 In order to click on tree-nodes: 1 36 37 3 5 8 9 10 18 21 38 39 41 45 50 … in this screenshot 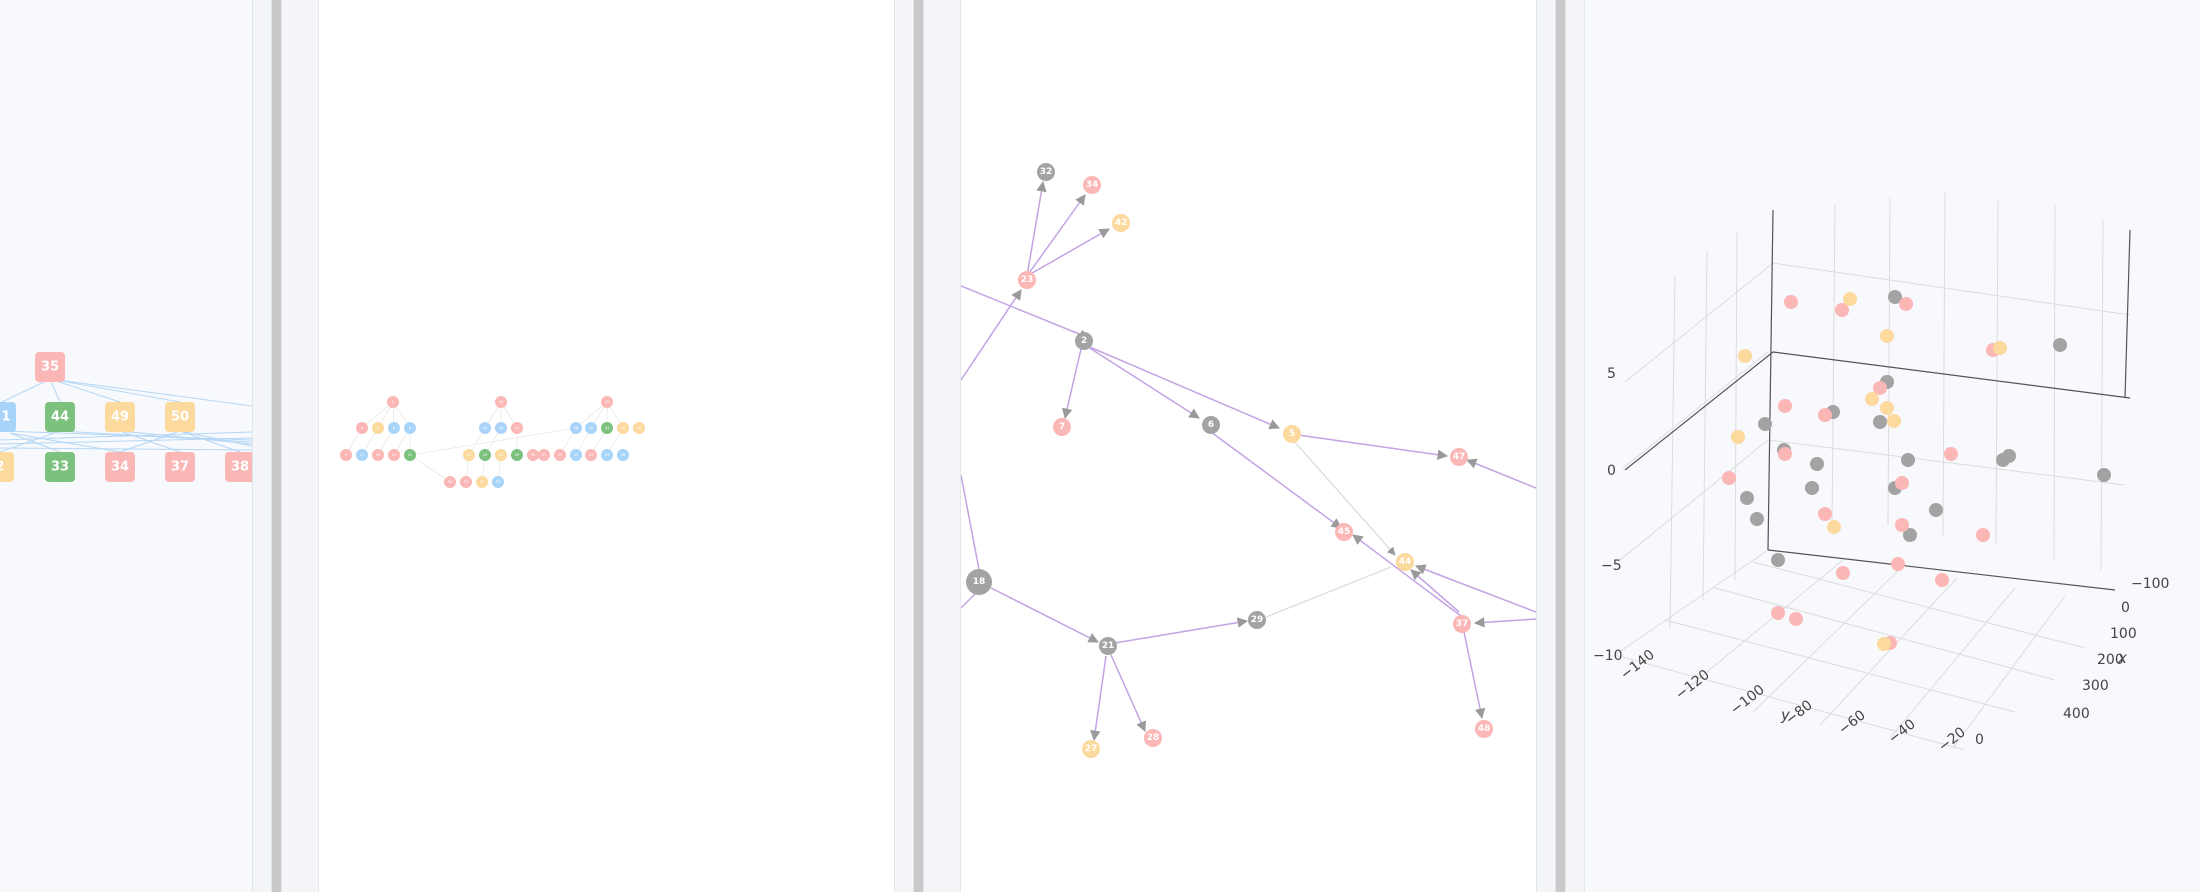, I will do `click(492, 442)`.